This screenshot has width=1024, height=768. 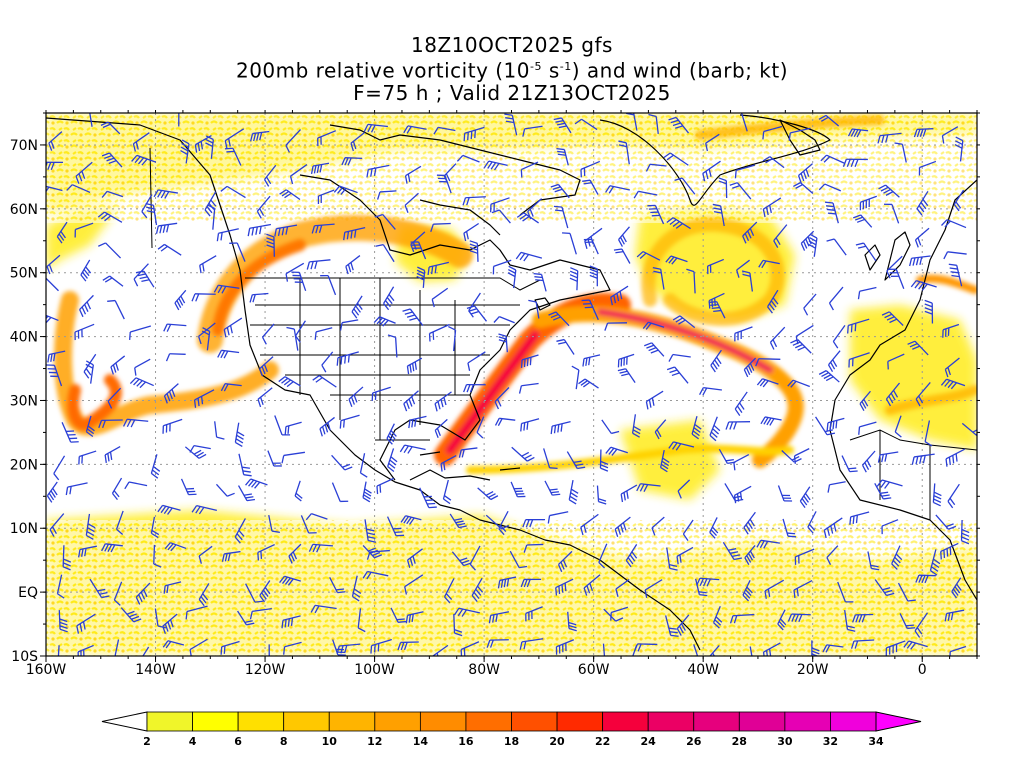 What do you see at coordinates (922, 670) in the screenshot?
I see `x-tick-label: 0` at bounding box center [922, 670].